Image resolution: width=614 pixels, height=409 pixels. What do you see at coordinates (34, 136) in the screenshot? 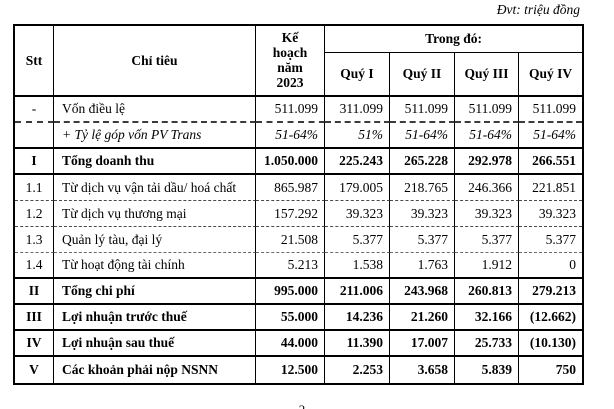
I see `stt-cell` at bounding box center [34, 136].